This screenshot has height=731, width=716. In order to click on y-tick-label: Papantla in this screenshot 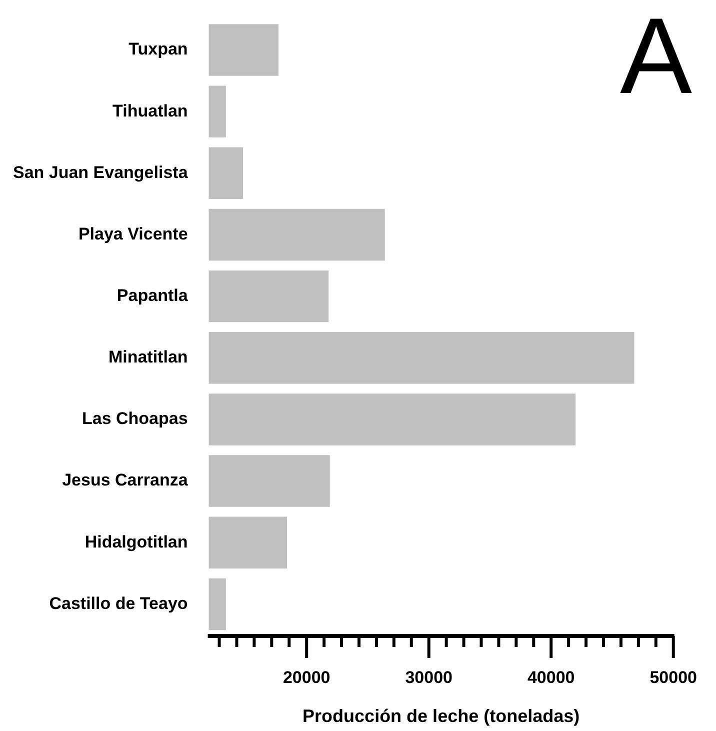, I will do `click(152, 295)`.